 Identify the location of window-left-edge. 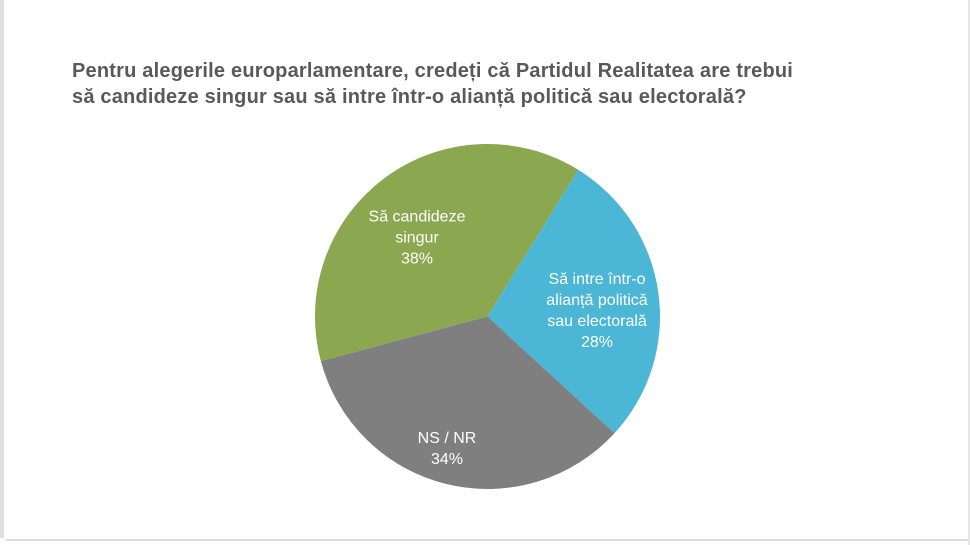
(2, 269).